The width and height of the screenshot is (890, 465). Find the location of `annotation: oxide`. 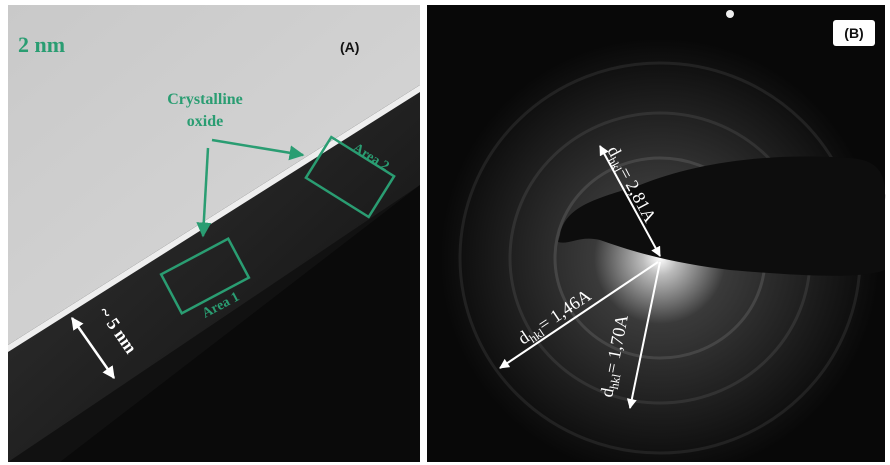

annotation: oxide is located at coordinates (205, 121).